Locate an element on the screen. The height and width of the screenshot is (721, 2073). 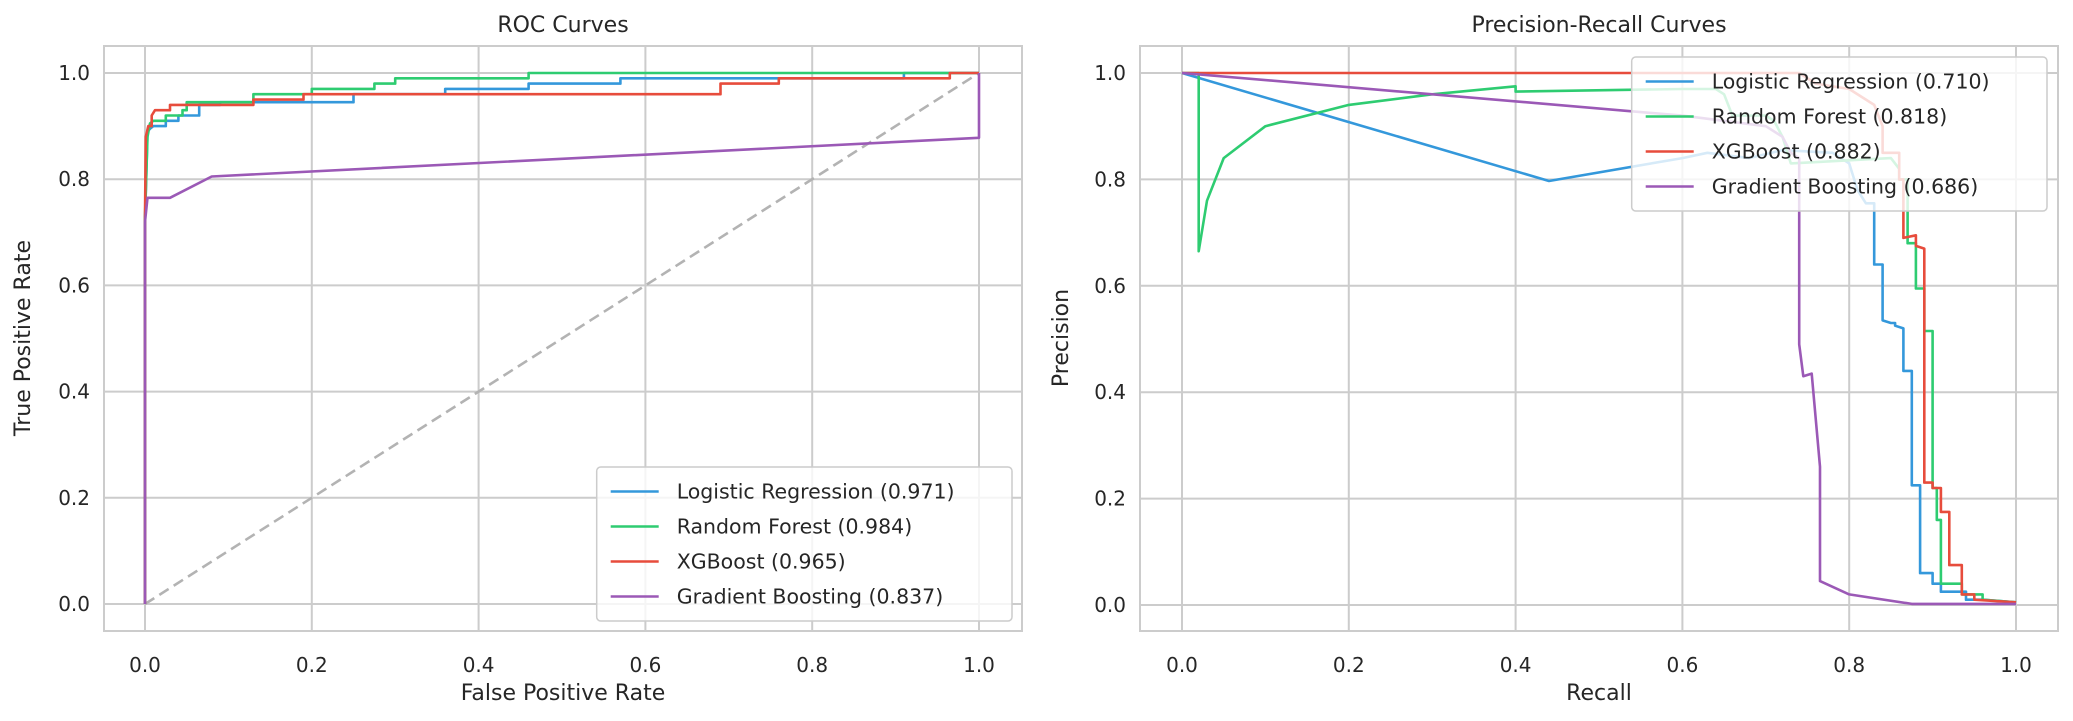
pr-ytick-label: 0.0 is located at coordinates (1110, 605).